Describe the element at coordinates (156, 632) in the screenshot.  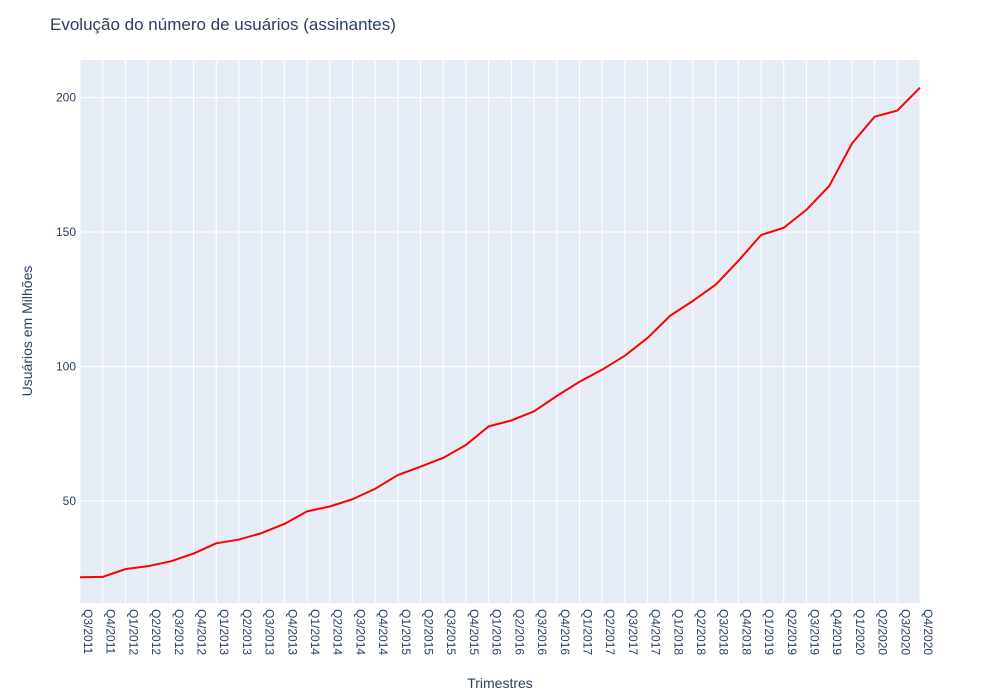
I see `x-tick-label: Q2/2012` at that location.